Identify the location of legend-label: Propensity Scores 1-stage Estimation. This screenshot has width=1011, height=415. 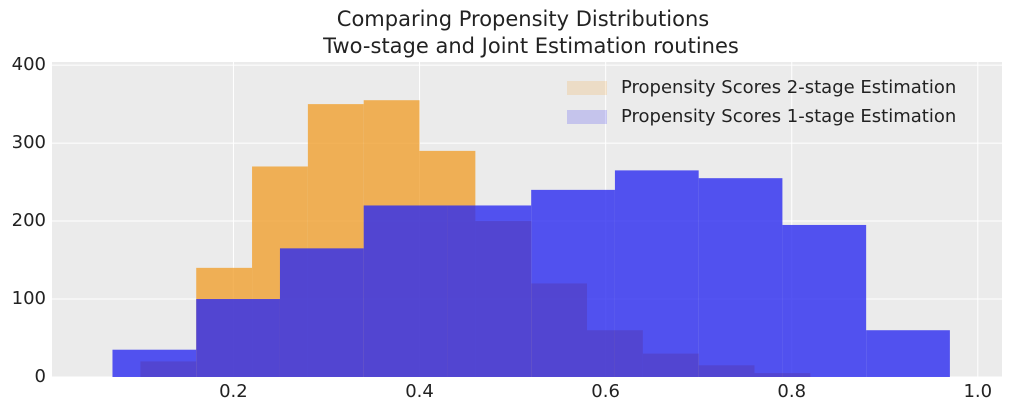
(788, 116).